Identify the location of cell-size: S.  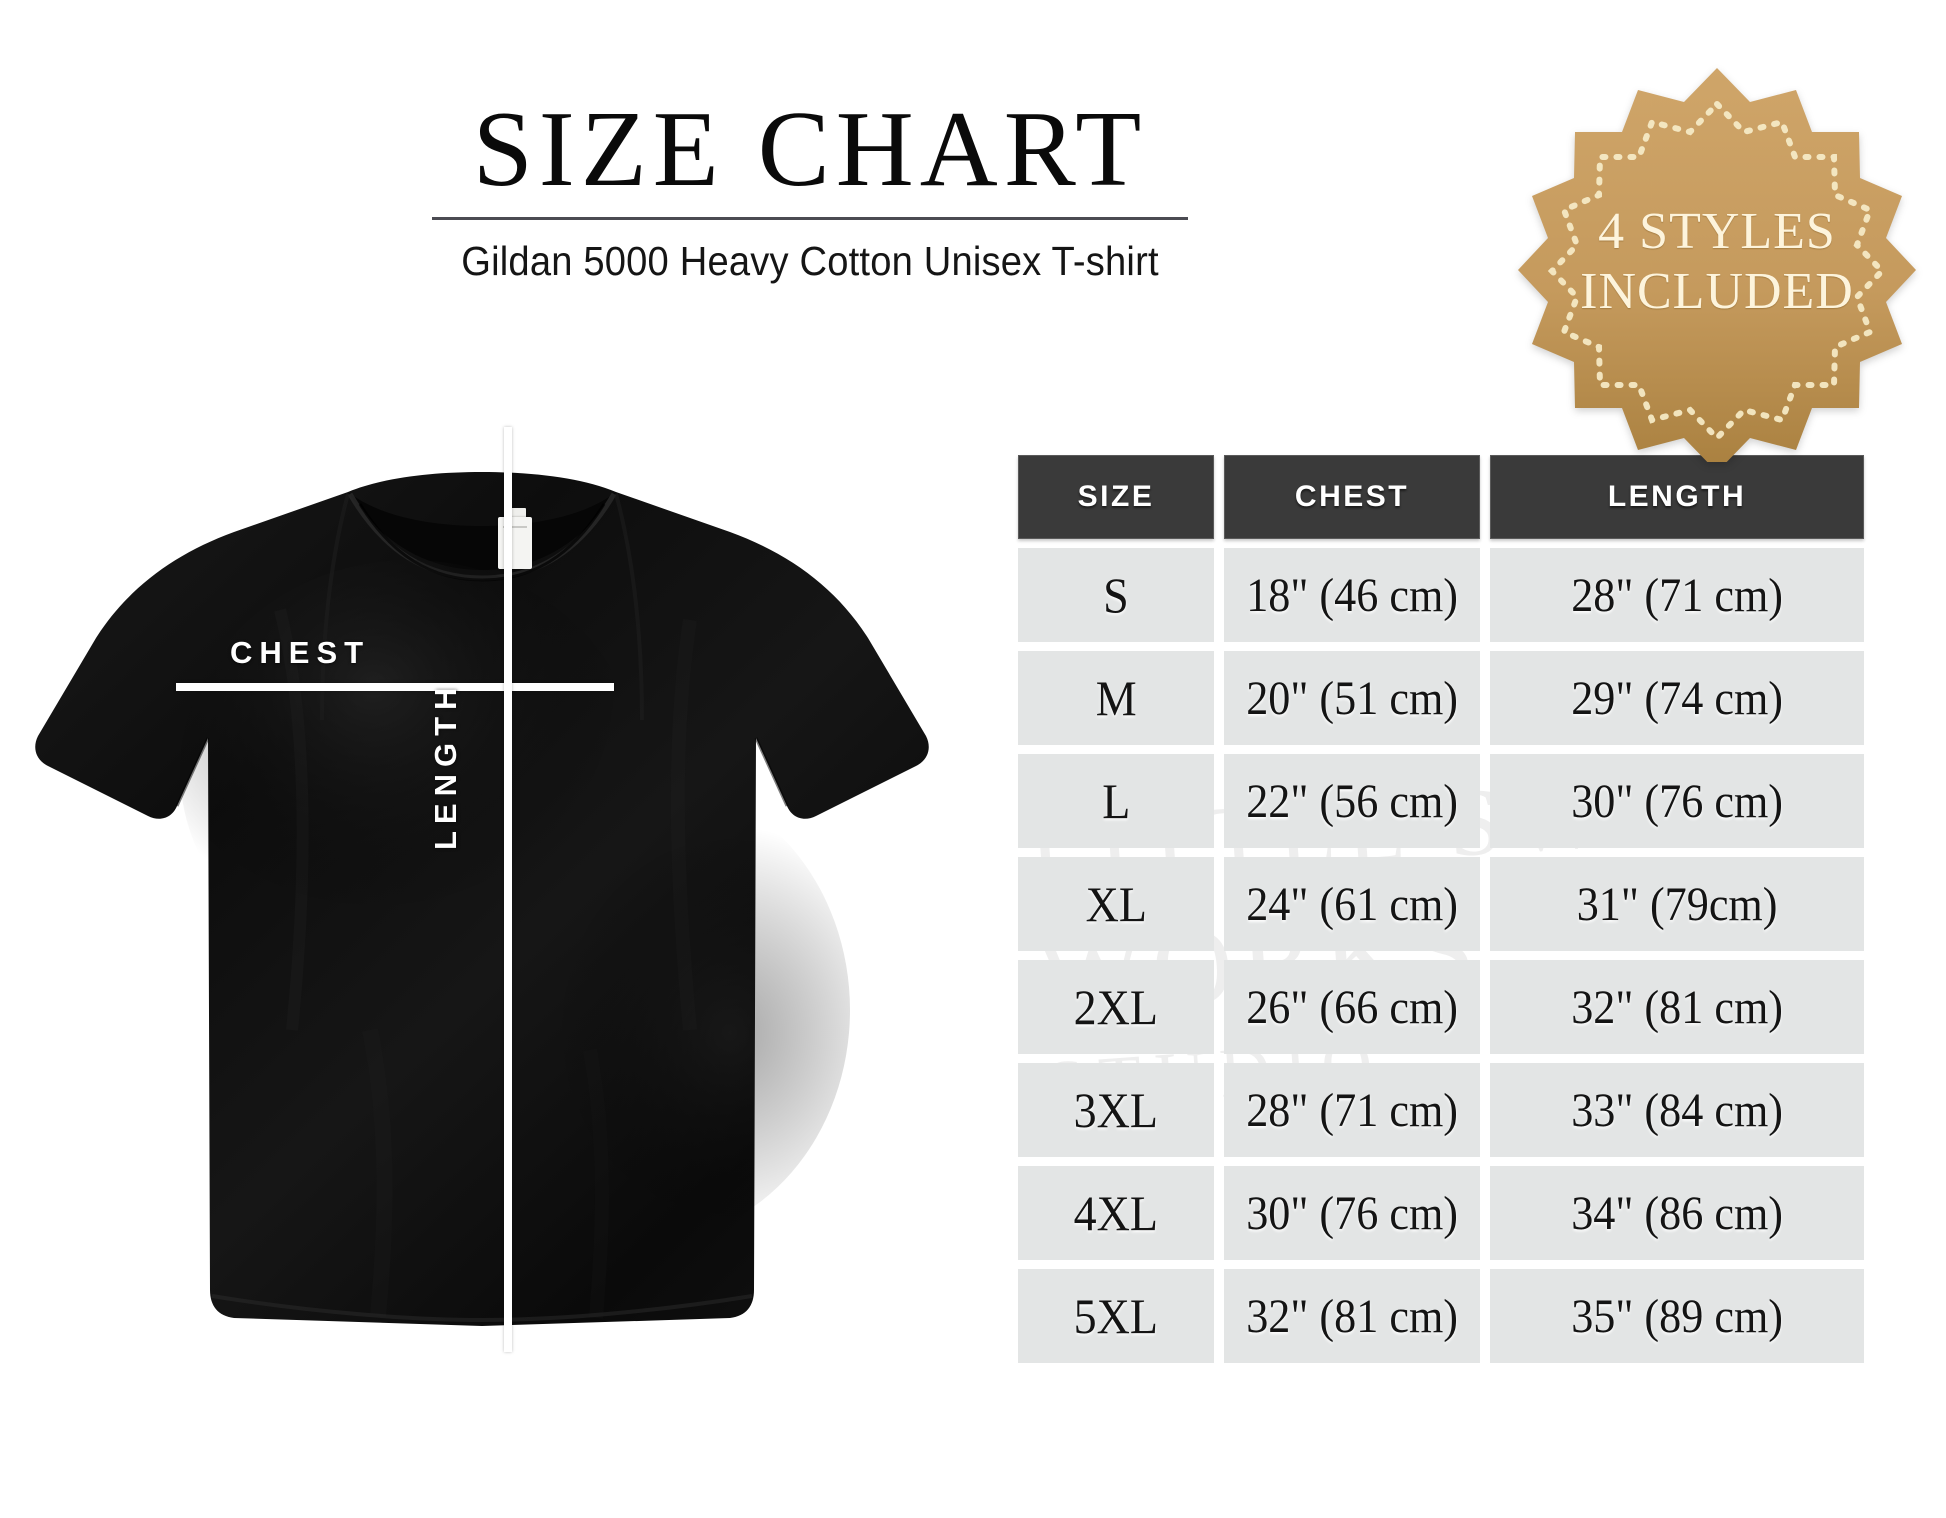
(1116, 595).